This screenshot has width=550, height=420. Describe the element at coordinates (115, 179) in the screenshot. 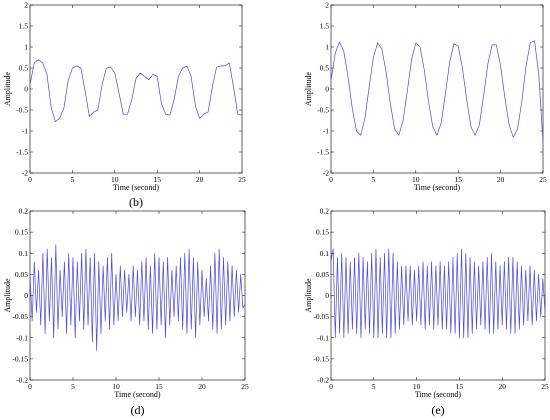

I see `panel-1-xtick-label: 10` at that location.